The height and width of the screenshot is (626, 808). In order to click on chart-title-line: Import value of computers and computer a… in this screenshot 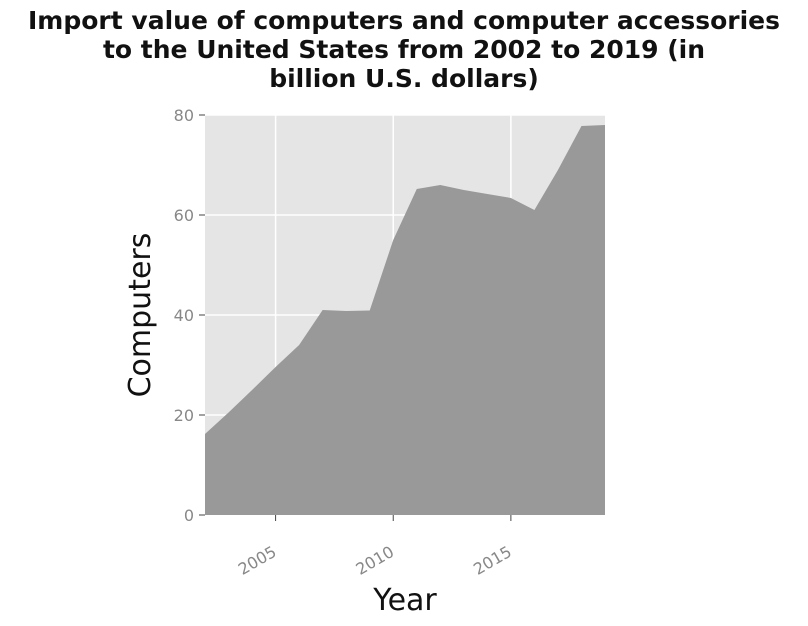, I will do `click(404, 20)`.